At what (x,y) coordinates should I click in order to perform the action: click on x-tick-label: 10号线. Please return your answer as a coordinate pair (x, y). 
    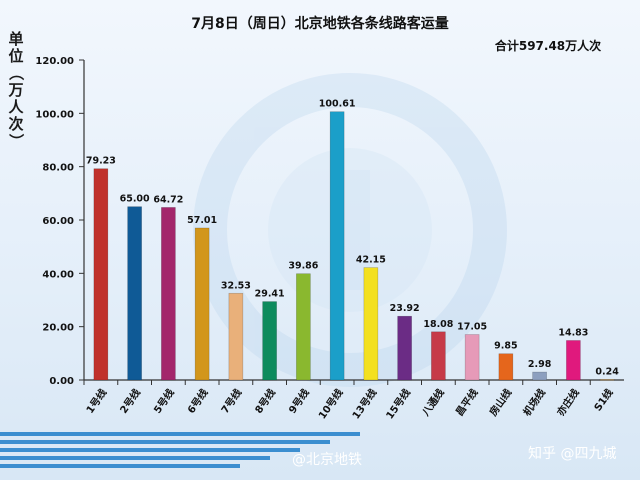
    Looking at the image, I should click on (330, 403).